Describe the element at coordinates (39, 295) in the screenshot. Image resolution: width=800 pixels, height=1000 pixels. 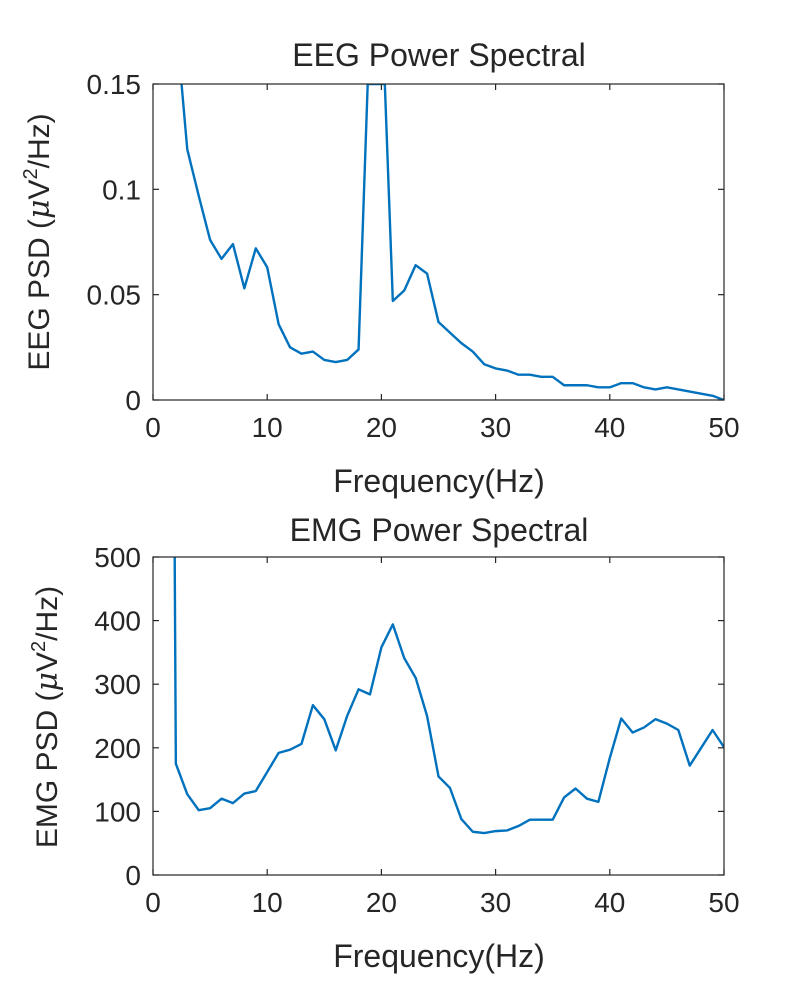
I see `eeg-y-axis-label-main: EEG PSD (` at that location.